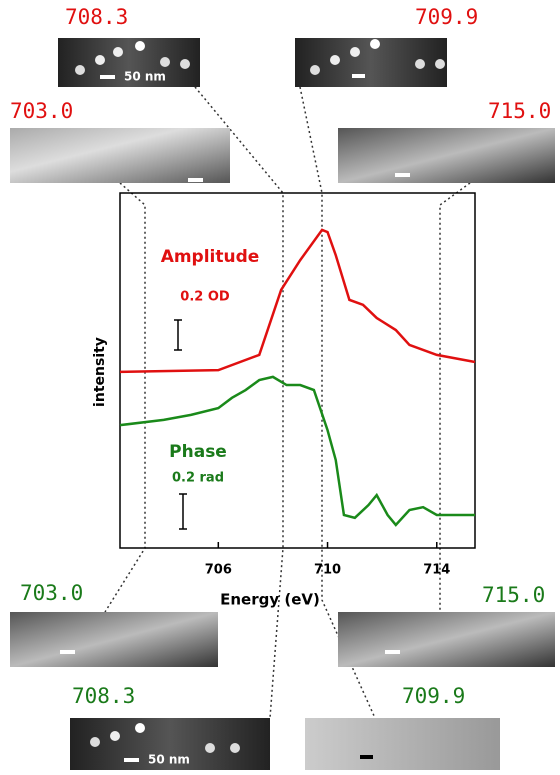  I want to click on series-label: Phase, so click(198, 452).